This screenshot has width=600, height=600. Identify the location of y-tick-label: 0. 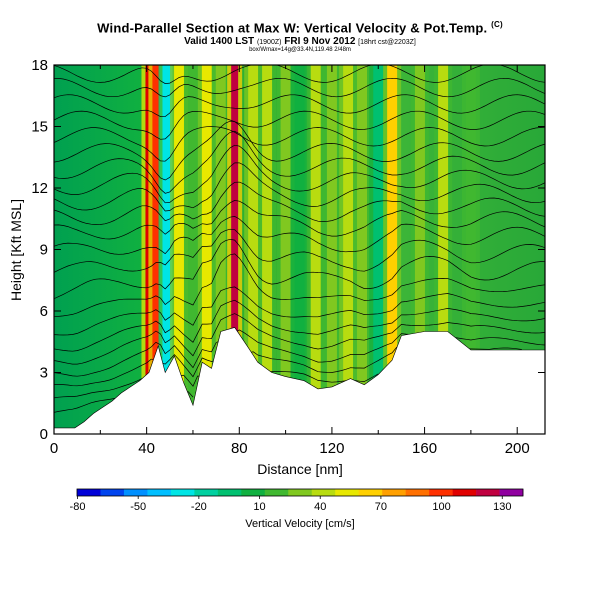
(44, 434).